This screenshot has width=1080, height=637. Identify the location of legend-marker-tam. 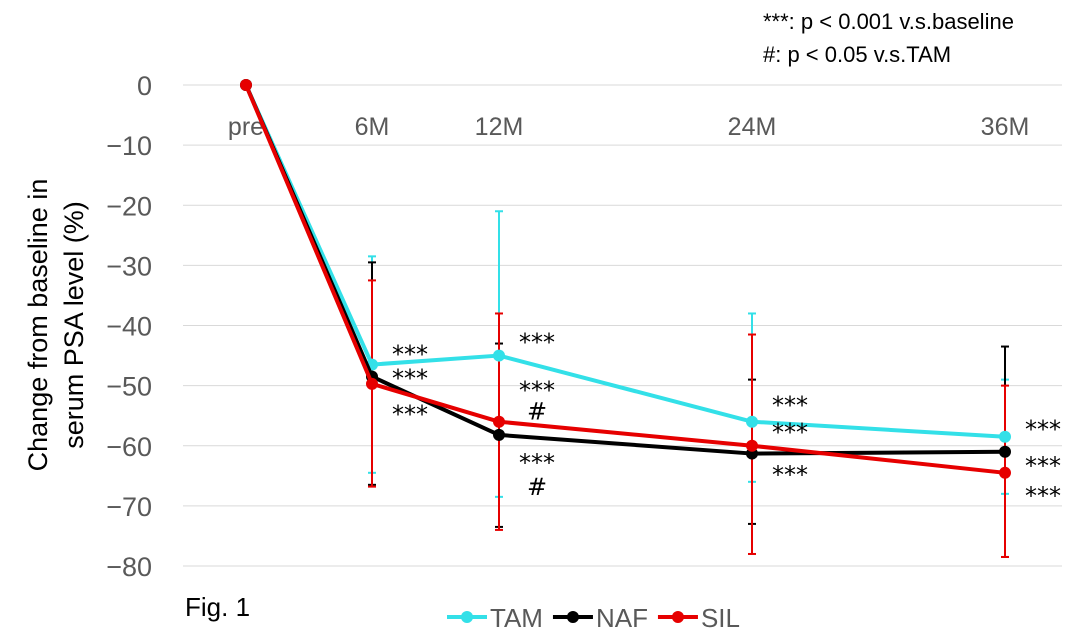
(467, 617).